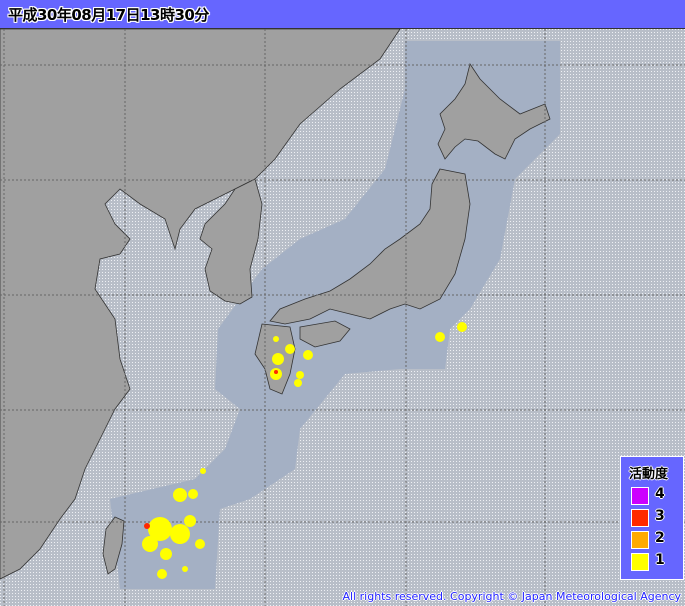  I want to click on activity-legend: 活動度 4 3 2 1, so click(652, 518).